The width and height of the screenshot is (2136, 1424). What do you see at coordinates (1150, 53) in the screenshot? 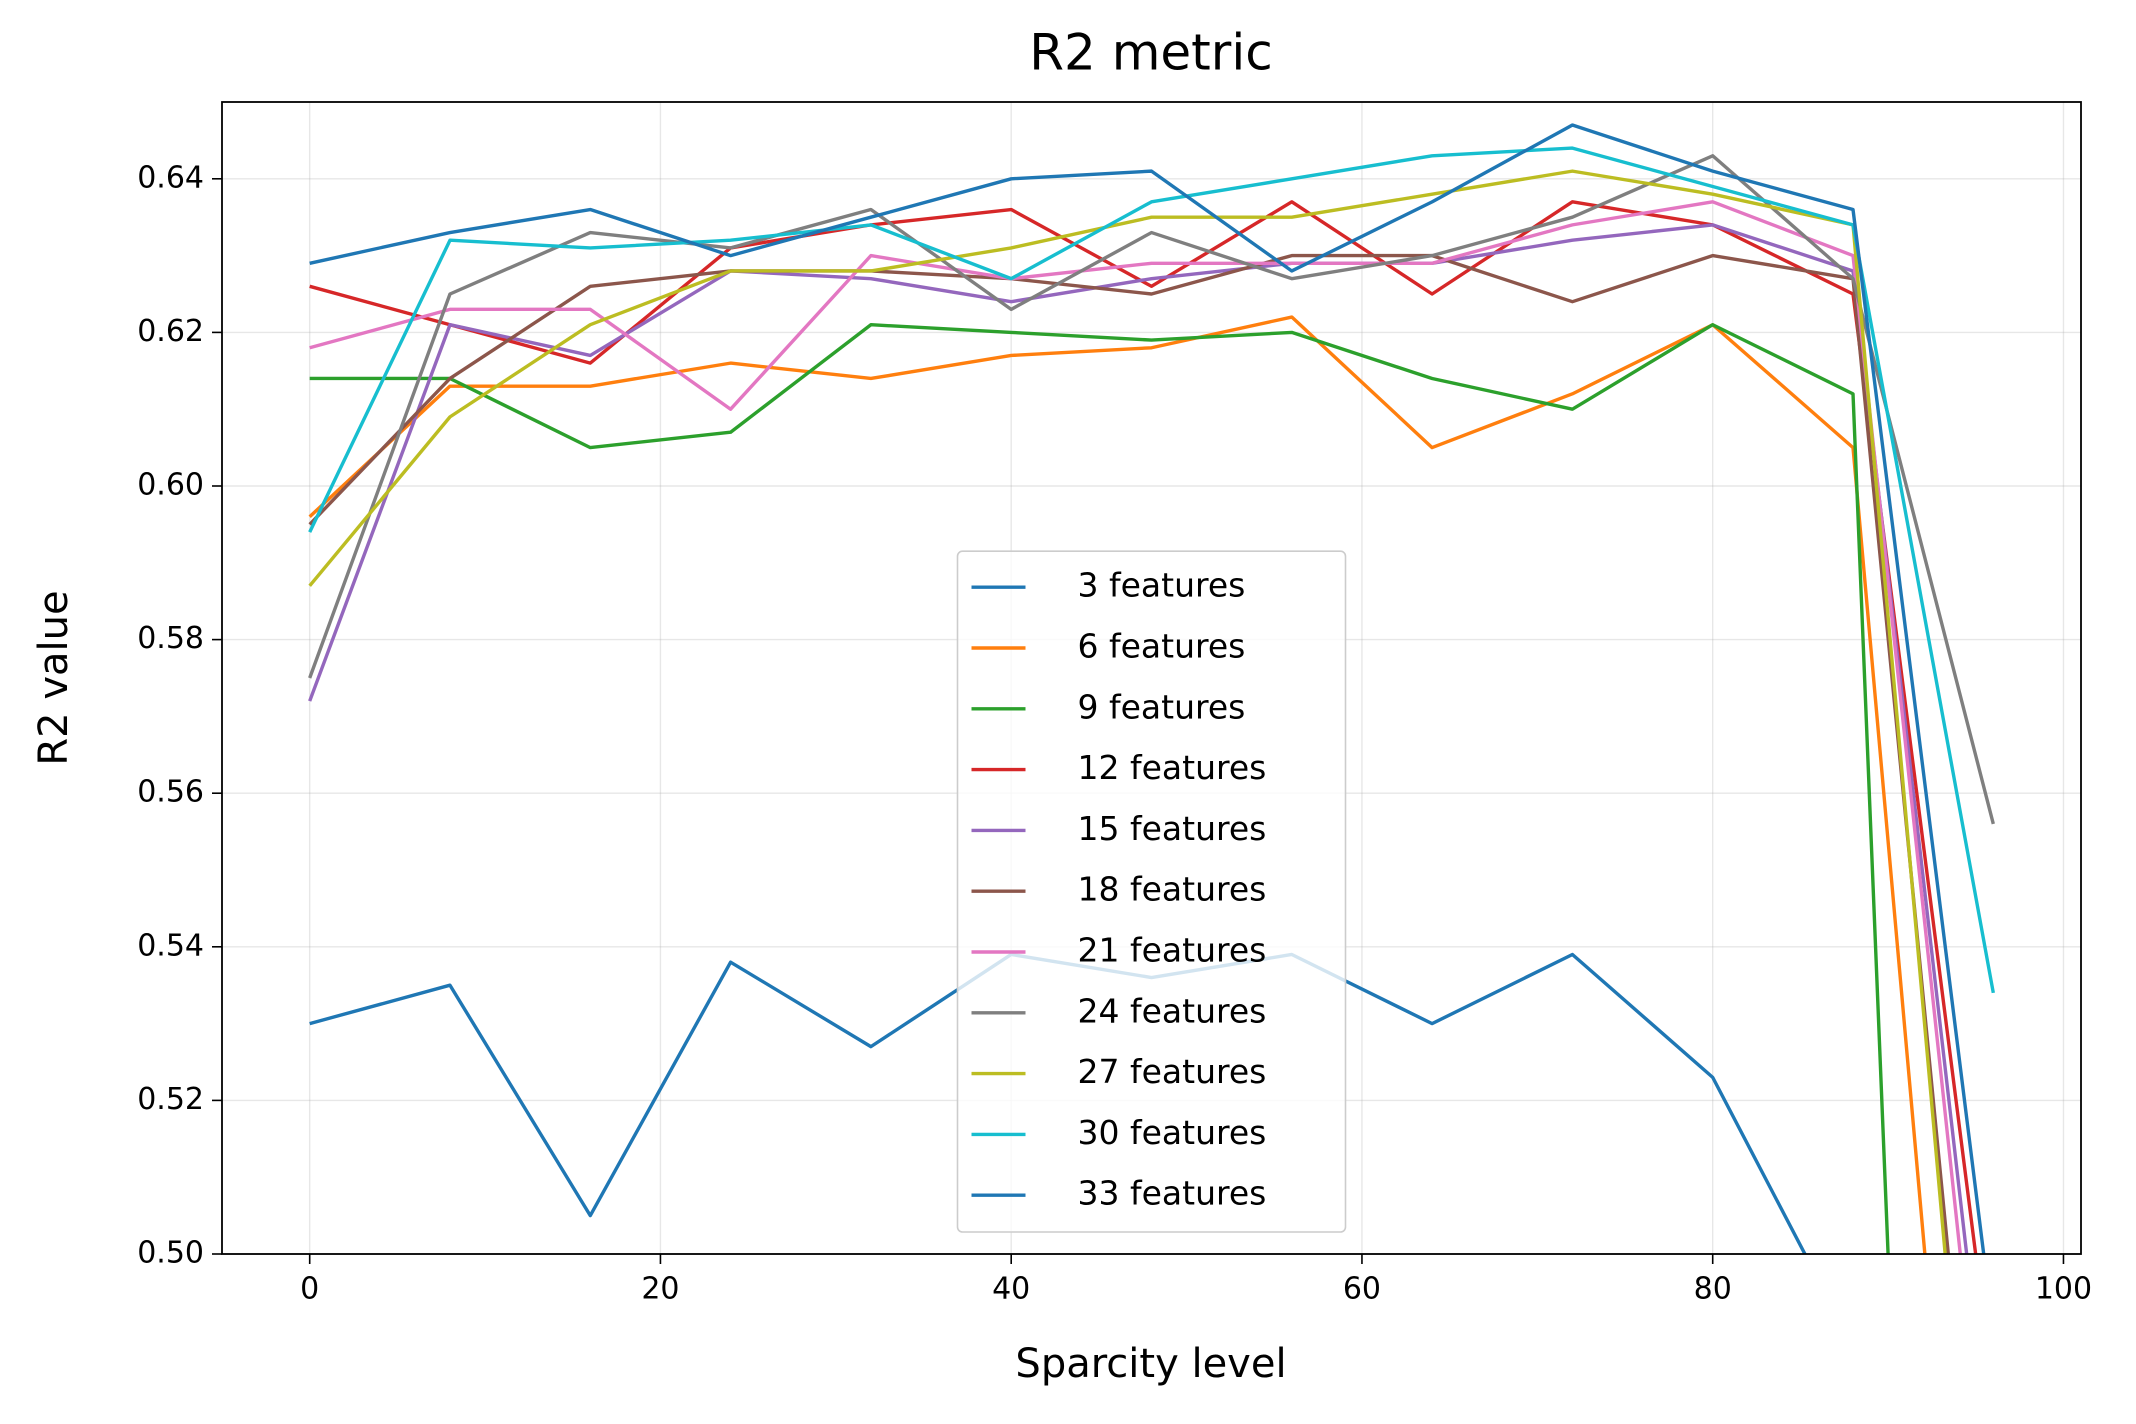
I see `chart-title: R2 metric` at bounding box center [1150, 53].